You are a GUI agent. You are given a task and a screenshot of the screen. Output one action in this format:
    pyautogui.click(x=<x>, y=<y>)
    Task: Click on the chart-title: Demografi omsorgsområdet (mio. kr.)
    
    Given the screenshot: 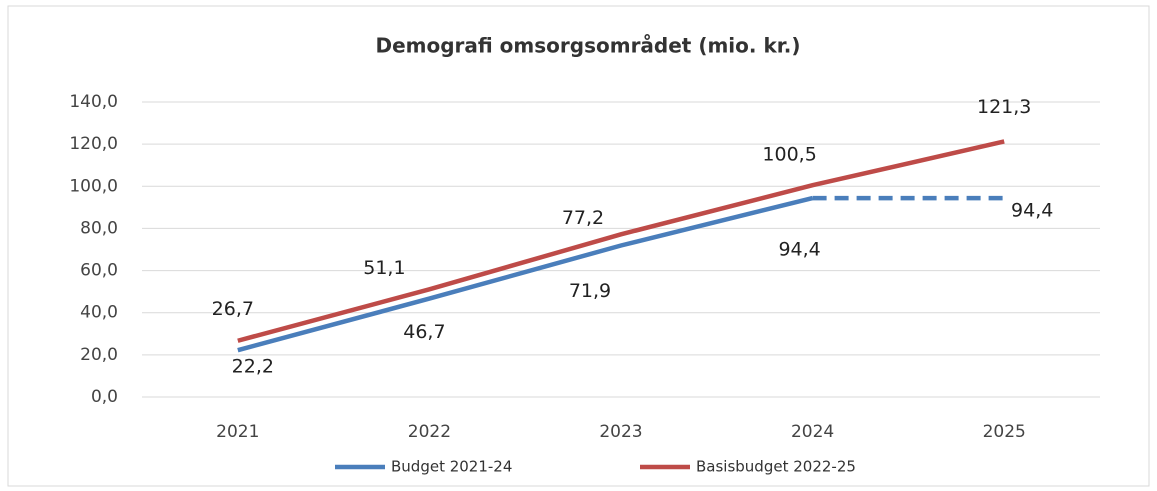 What is the action you would take?
    pyautogui.click(x=587, y=46)
    